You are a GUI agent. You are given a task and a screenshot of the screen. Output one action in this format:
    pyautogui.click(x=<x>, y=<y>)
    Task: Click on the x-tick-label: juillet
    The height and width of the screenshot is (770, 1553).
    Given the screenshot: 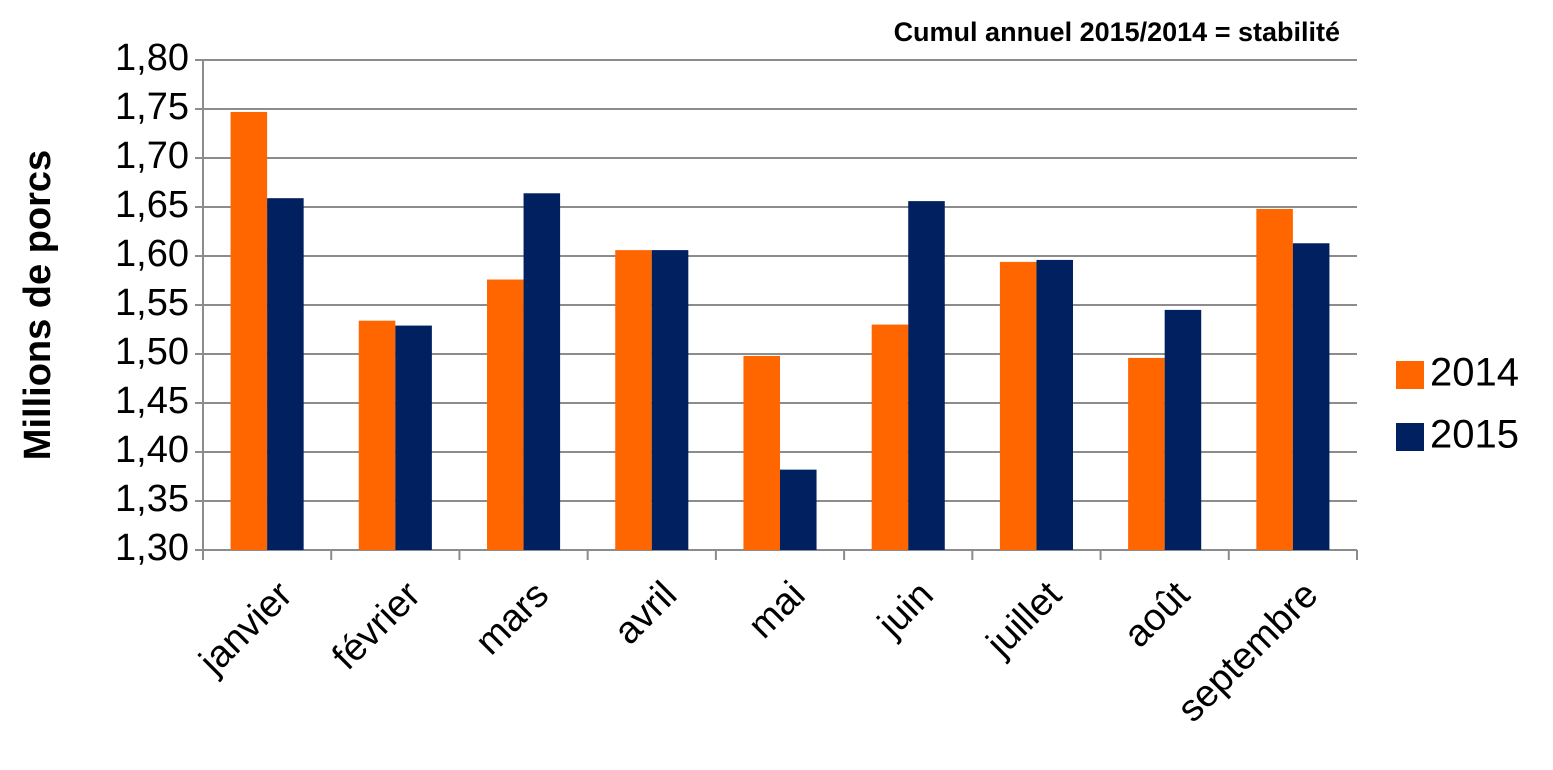 What is the action you would take?
    pyautogui.click(x=1024, y=619)
    